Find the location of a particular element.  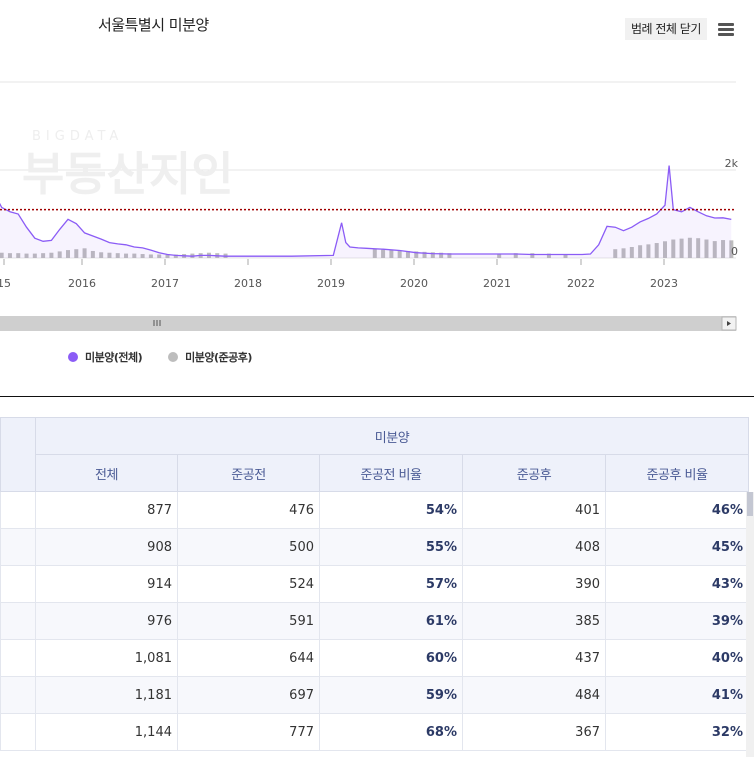

column-header: 준공전 is located at coordinates (248, 473).